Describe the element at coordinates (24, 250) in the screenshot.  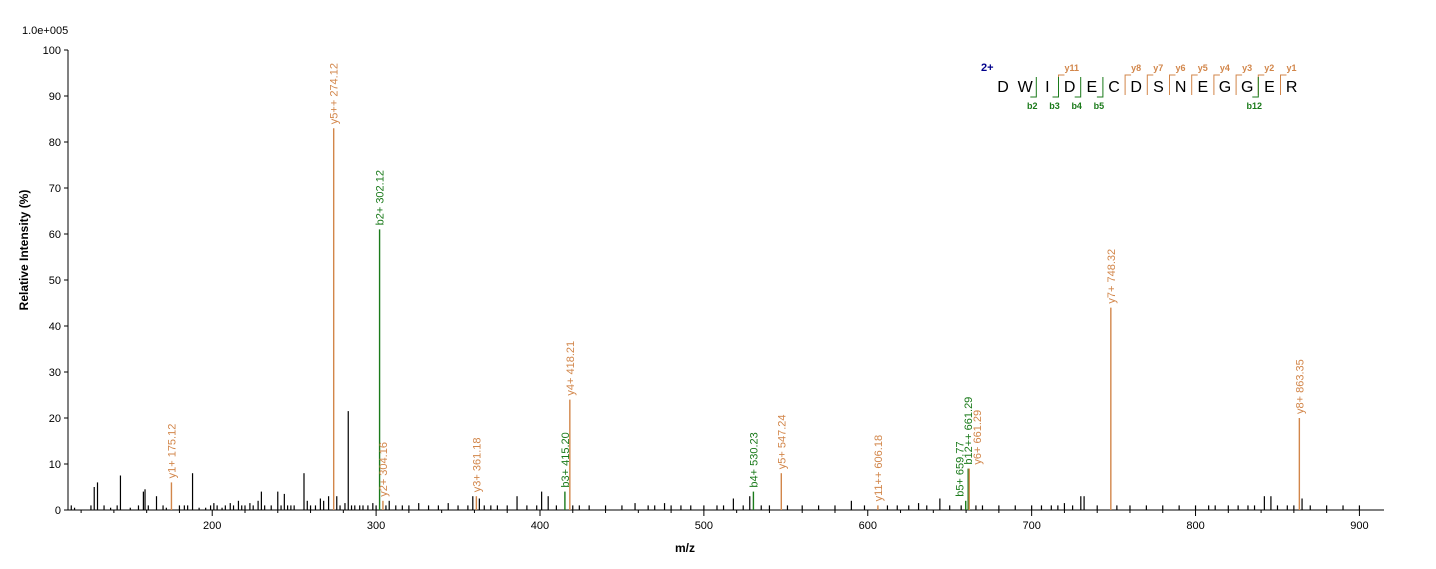
I see `y-axis-title: Relative Intensity (%)` at that location.